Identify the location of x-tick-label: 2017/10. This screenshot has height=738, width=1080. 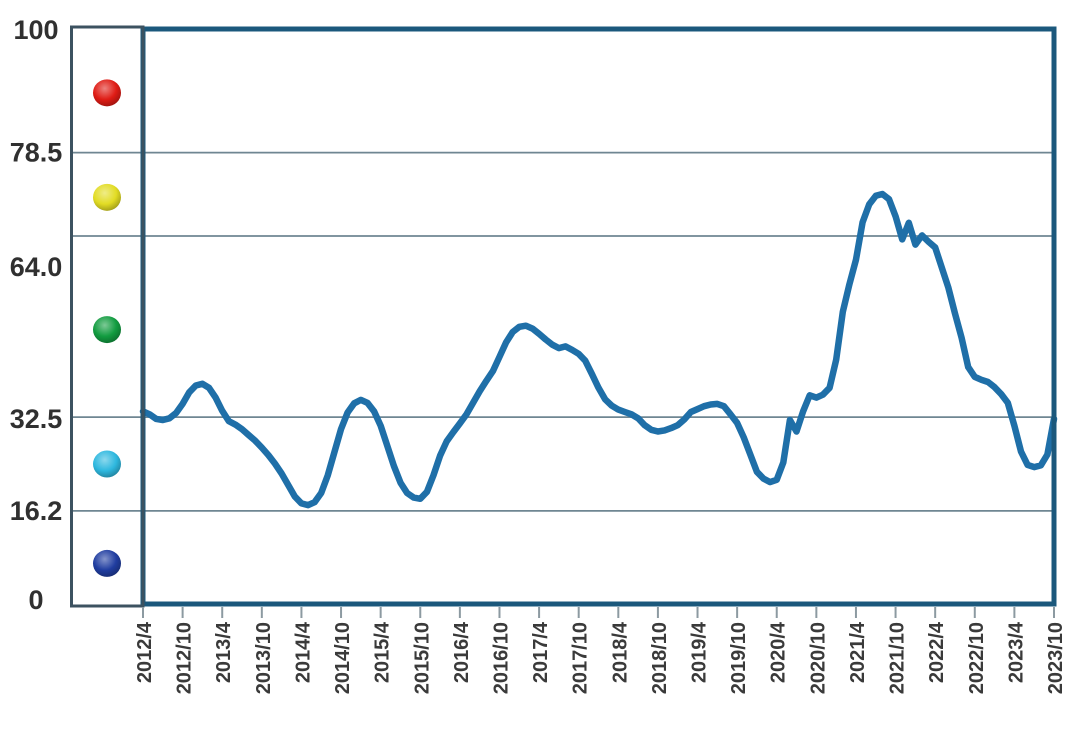
(581, 658).